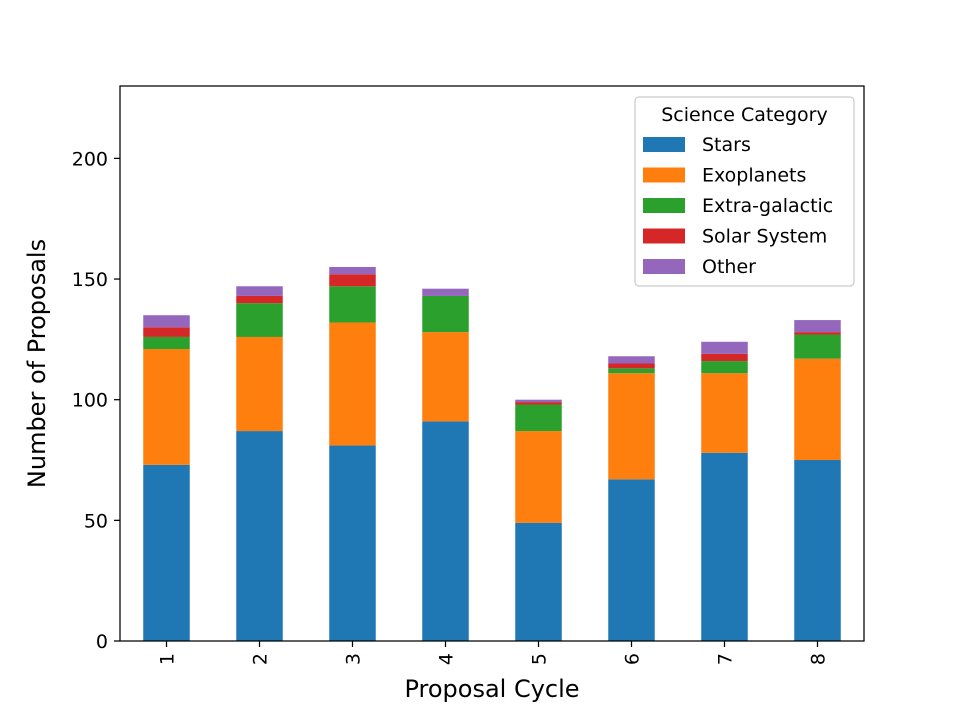 This screenshot has height=720, width=960. I want to click on x-tick-label-6: 6, so click(633, 659).